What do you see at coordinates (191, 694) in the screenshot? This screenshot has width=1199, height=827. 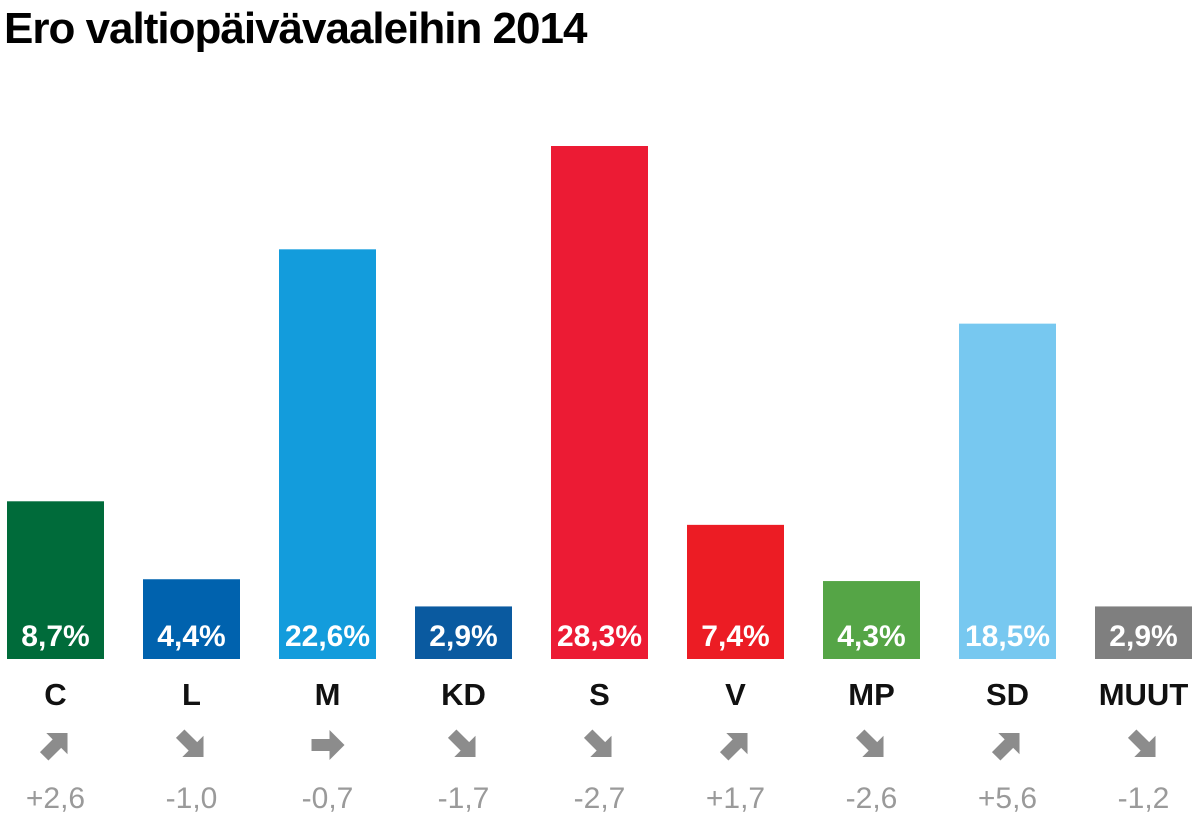 I see `category-label-l: L` at bounding box center [191, 694].